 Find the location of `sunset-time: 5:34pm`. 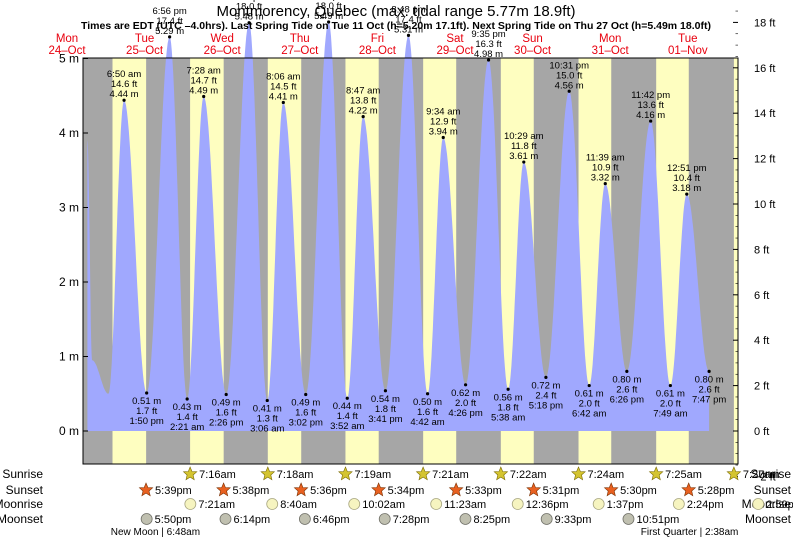

sunset-time: 5:34pm is located at coordinates (406, 491).